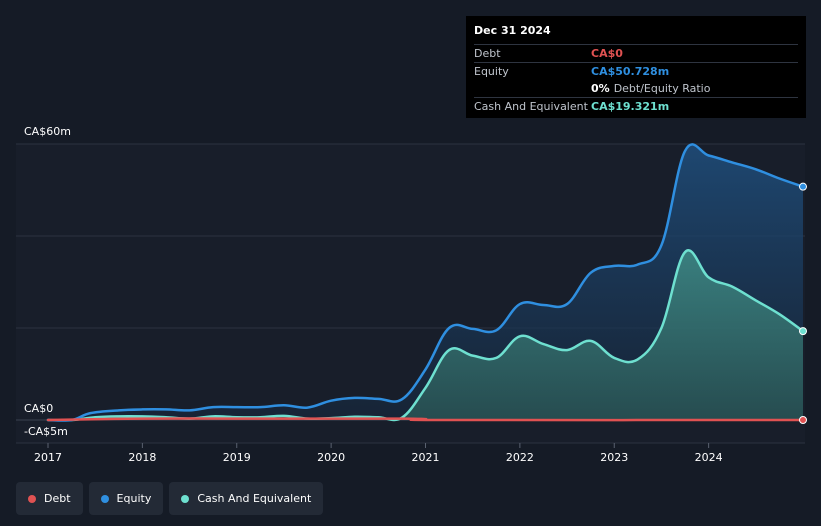 This screenshot has width=821, height=526. Describe the element at coordinates (57, 498) in the screenshot. I see `legend-label-debt: Debt` at that location.